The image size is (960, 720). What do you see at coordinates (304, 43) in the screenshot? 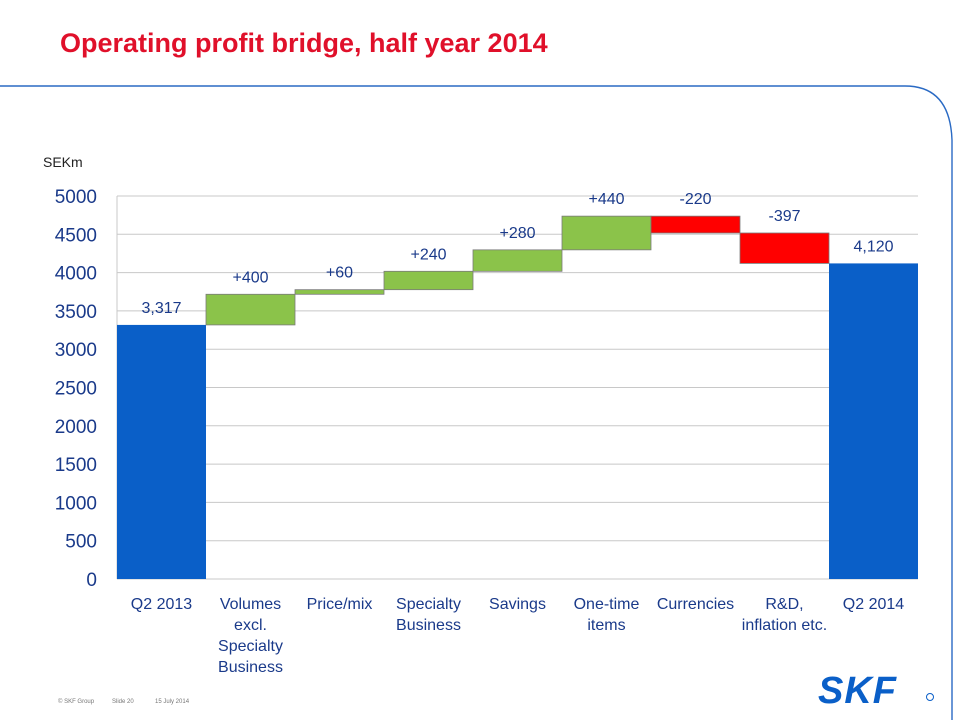
I see `page-title: Operating profit bridge, half year 2014` at bounding box center [304, 43].